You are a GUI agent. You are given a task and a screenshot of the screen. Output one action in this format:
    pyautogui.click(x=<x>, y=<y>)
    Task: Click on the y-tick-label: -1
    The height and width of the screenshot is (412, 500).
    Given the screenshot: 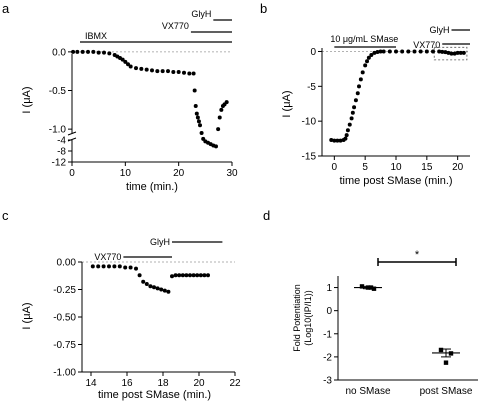 What is the action you would take?
    pyautogui.click(x=327, y=334)
    